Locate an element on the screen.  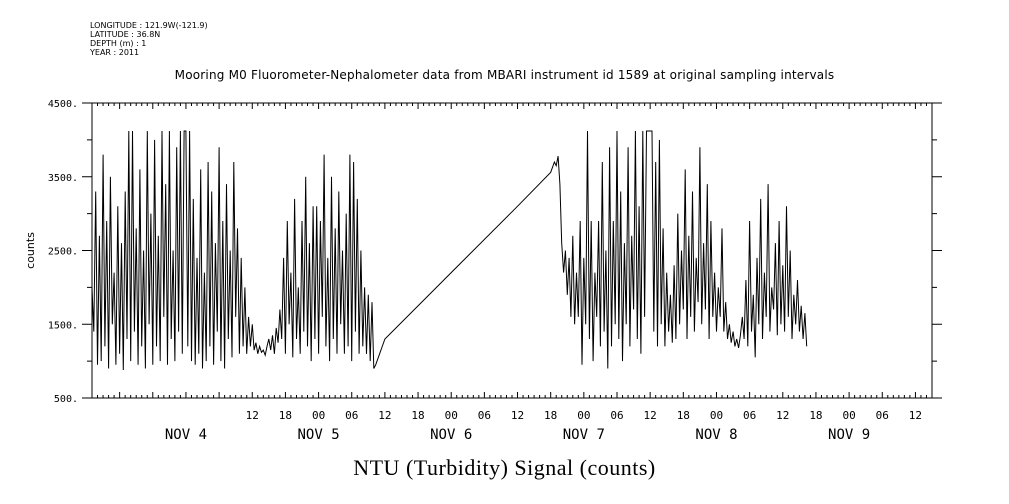
y-tick-label: 1500. is located at coordinates (63, 325).